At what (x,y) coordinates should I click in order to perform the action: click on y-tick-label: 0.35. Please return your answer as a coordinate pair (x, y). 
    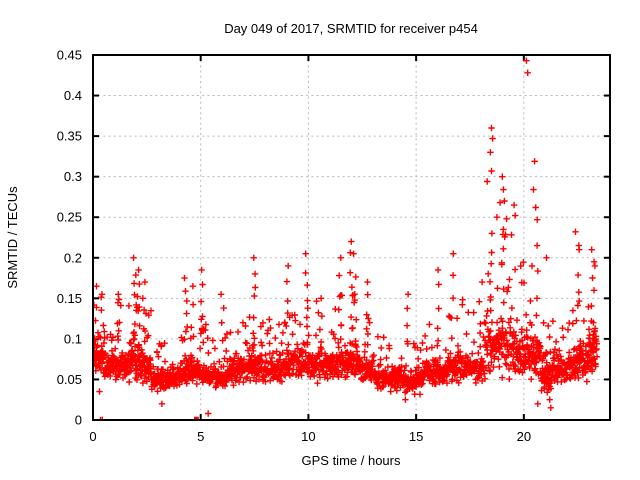
    Looking at the image, I should click on (69, 136).